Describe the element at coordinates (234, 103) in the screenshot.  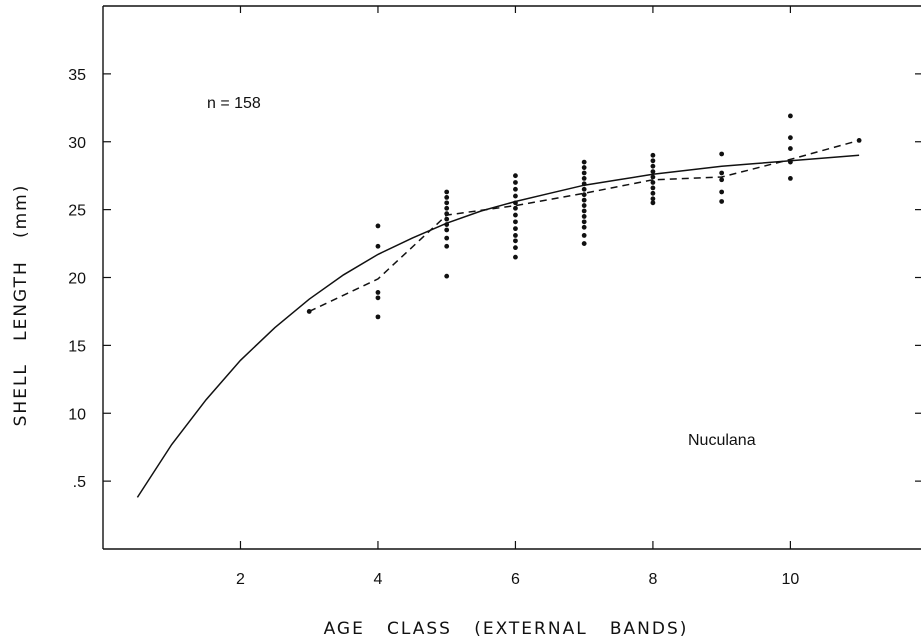
I see `sample-size-annotation: n = 158` at that location.